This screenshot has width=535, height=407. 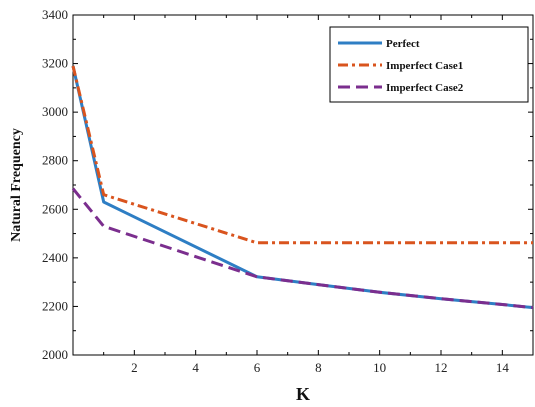 I want to click on x-tick-label: 14, so click(x=503, y=367).